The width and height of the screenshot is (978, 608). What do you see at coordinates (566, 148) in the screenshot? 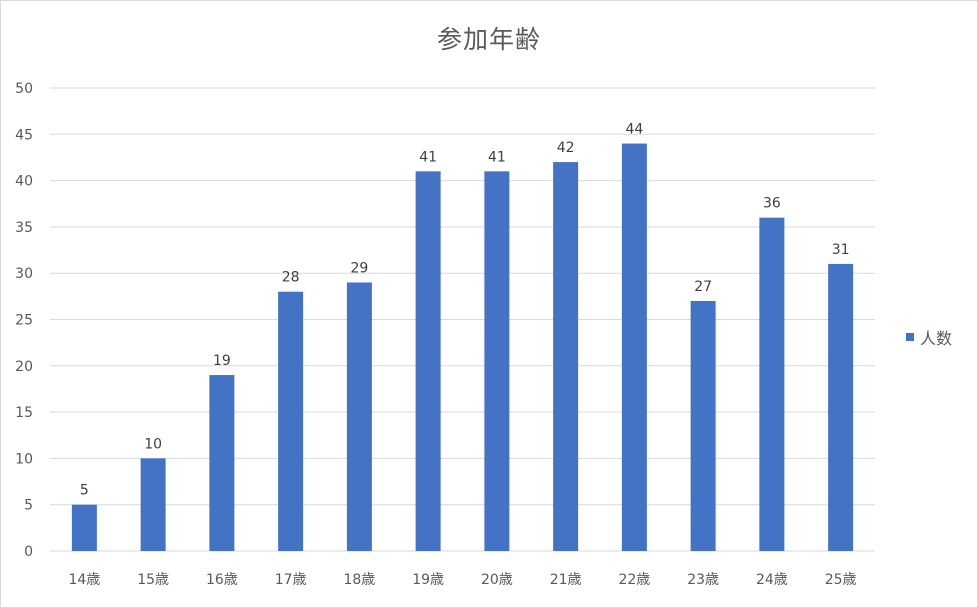
I see `data-label: 42` at bounding box center [566, 148].